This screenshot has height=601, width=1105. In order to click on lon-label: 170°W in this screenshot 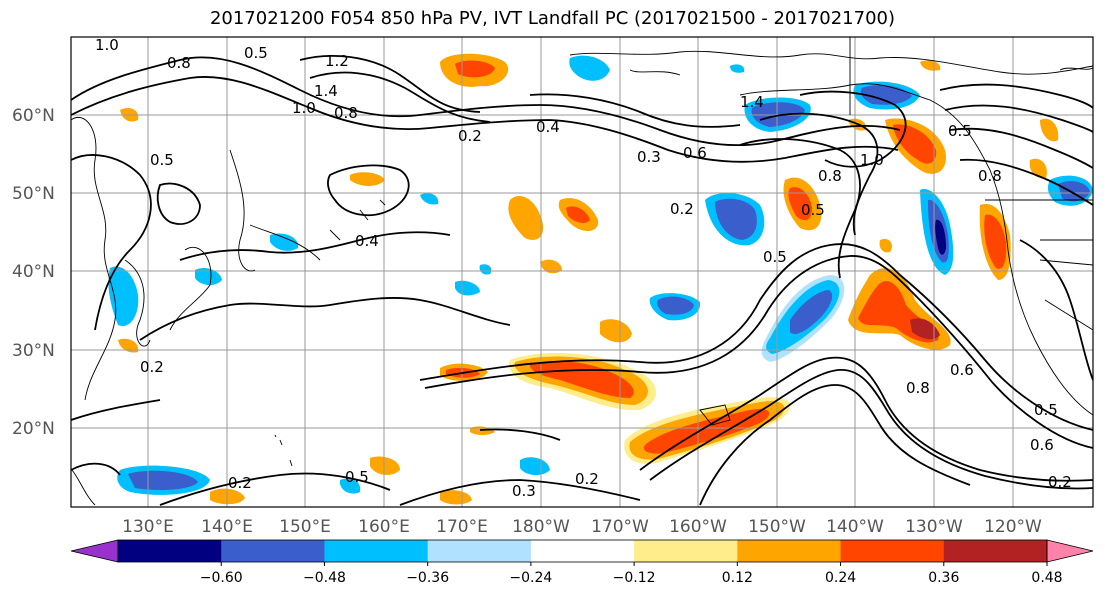, I will do `click(620, 527)`.